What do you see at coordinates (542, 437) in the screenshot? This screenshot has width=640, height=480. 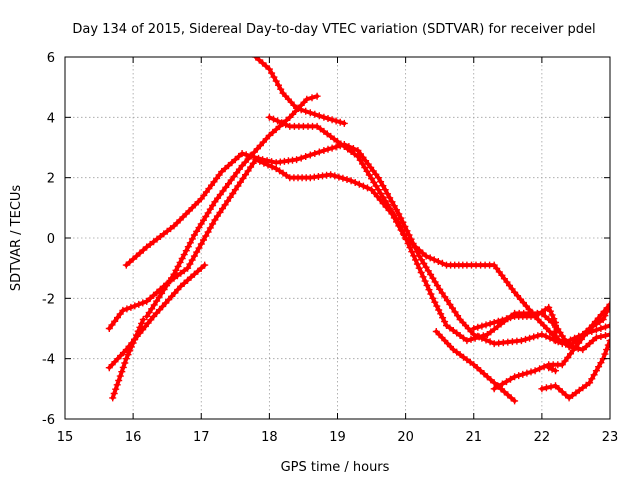 I see `x-tick-label: 22` at bounding box center [542, 437].